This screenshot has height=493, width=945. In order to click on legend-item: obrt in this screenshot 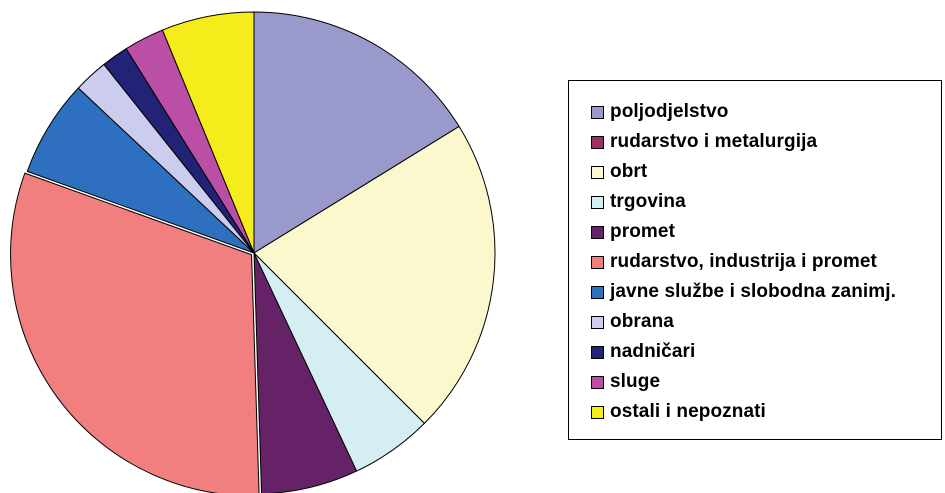, I will do `click(766, 172)`.